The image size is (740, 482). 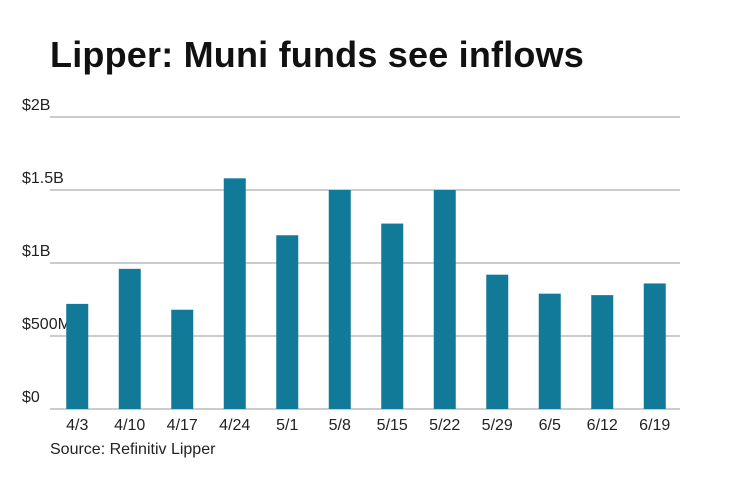 I want to click on y-tick-label: $1.5B, so click(x=43, y=178).